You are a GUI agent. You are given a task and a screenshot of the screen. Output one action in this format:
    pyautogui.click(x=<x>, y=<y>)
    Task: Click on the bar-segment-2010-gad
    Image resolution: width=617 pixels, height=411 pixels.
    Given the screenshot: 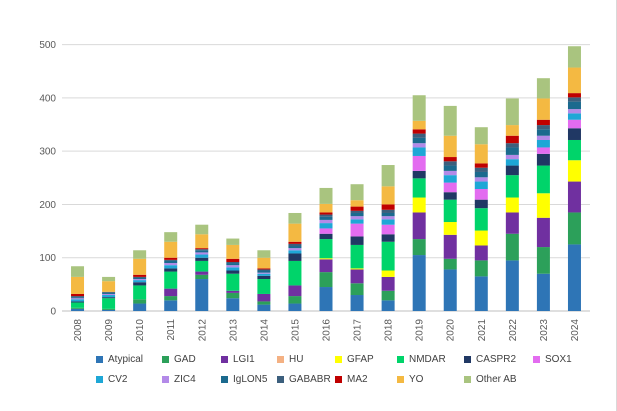 What is the action you would take?
    pyautogui.click(x=140, y=301)
    